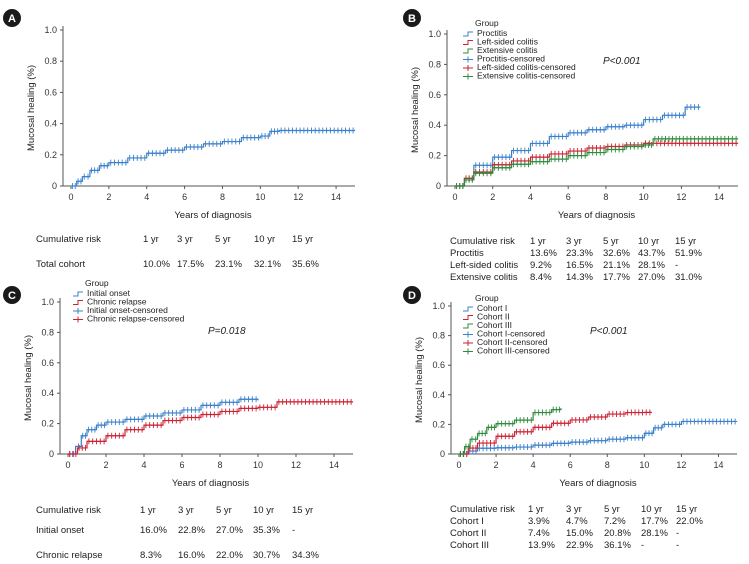 The image size is (749, 564). I want to click on risk-table-cell: 22.9%, so click(579, 545).